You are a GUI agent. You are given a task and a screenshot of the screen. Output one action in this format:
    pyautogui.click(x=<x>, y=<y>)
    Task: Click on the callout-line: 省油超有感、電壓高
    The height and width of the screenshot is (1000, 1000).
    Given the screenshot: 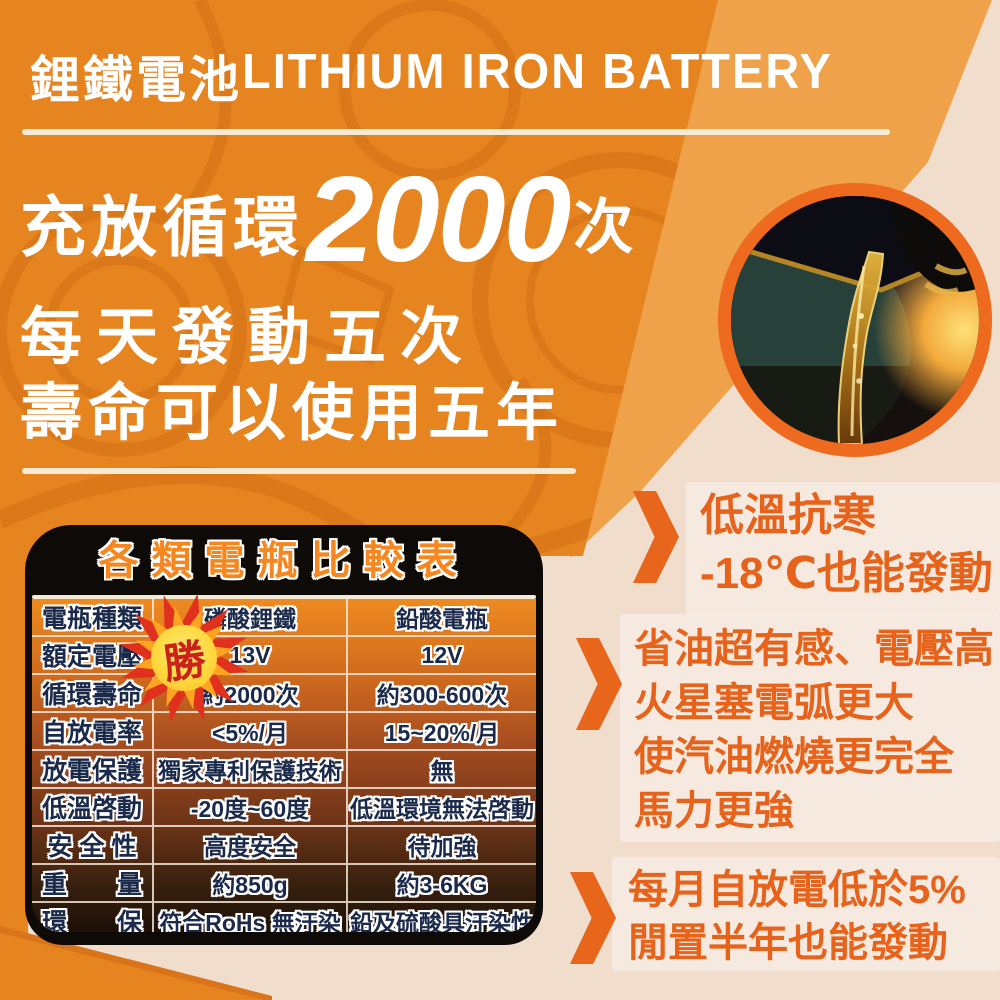 What is the action you would take?
    pyautogui.click(x=814, y=649)
    